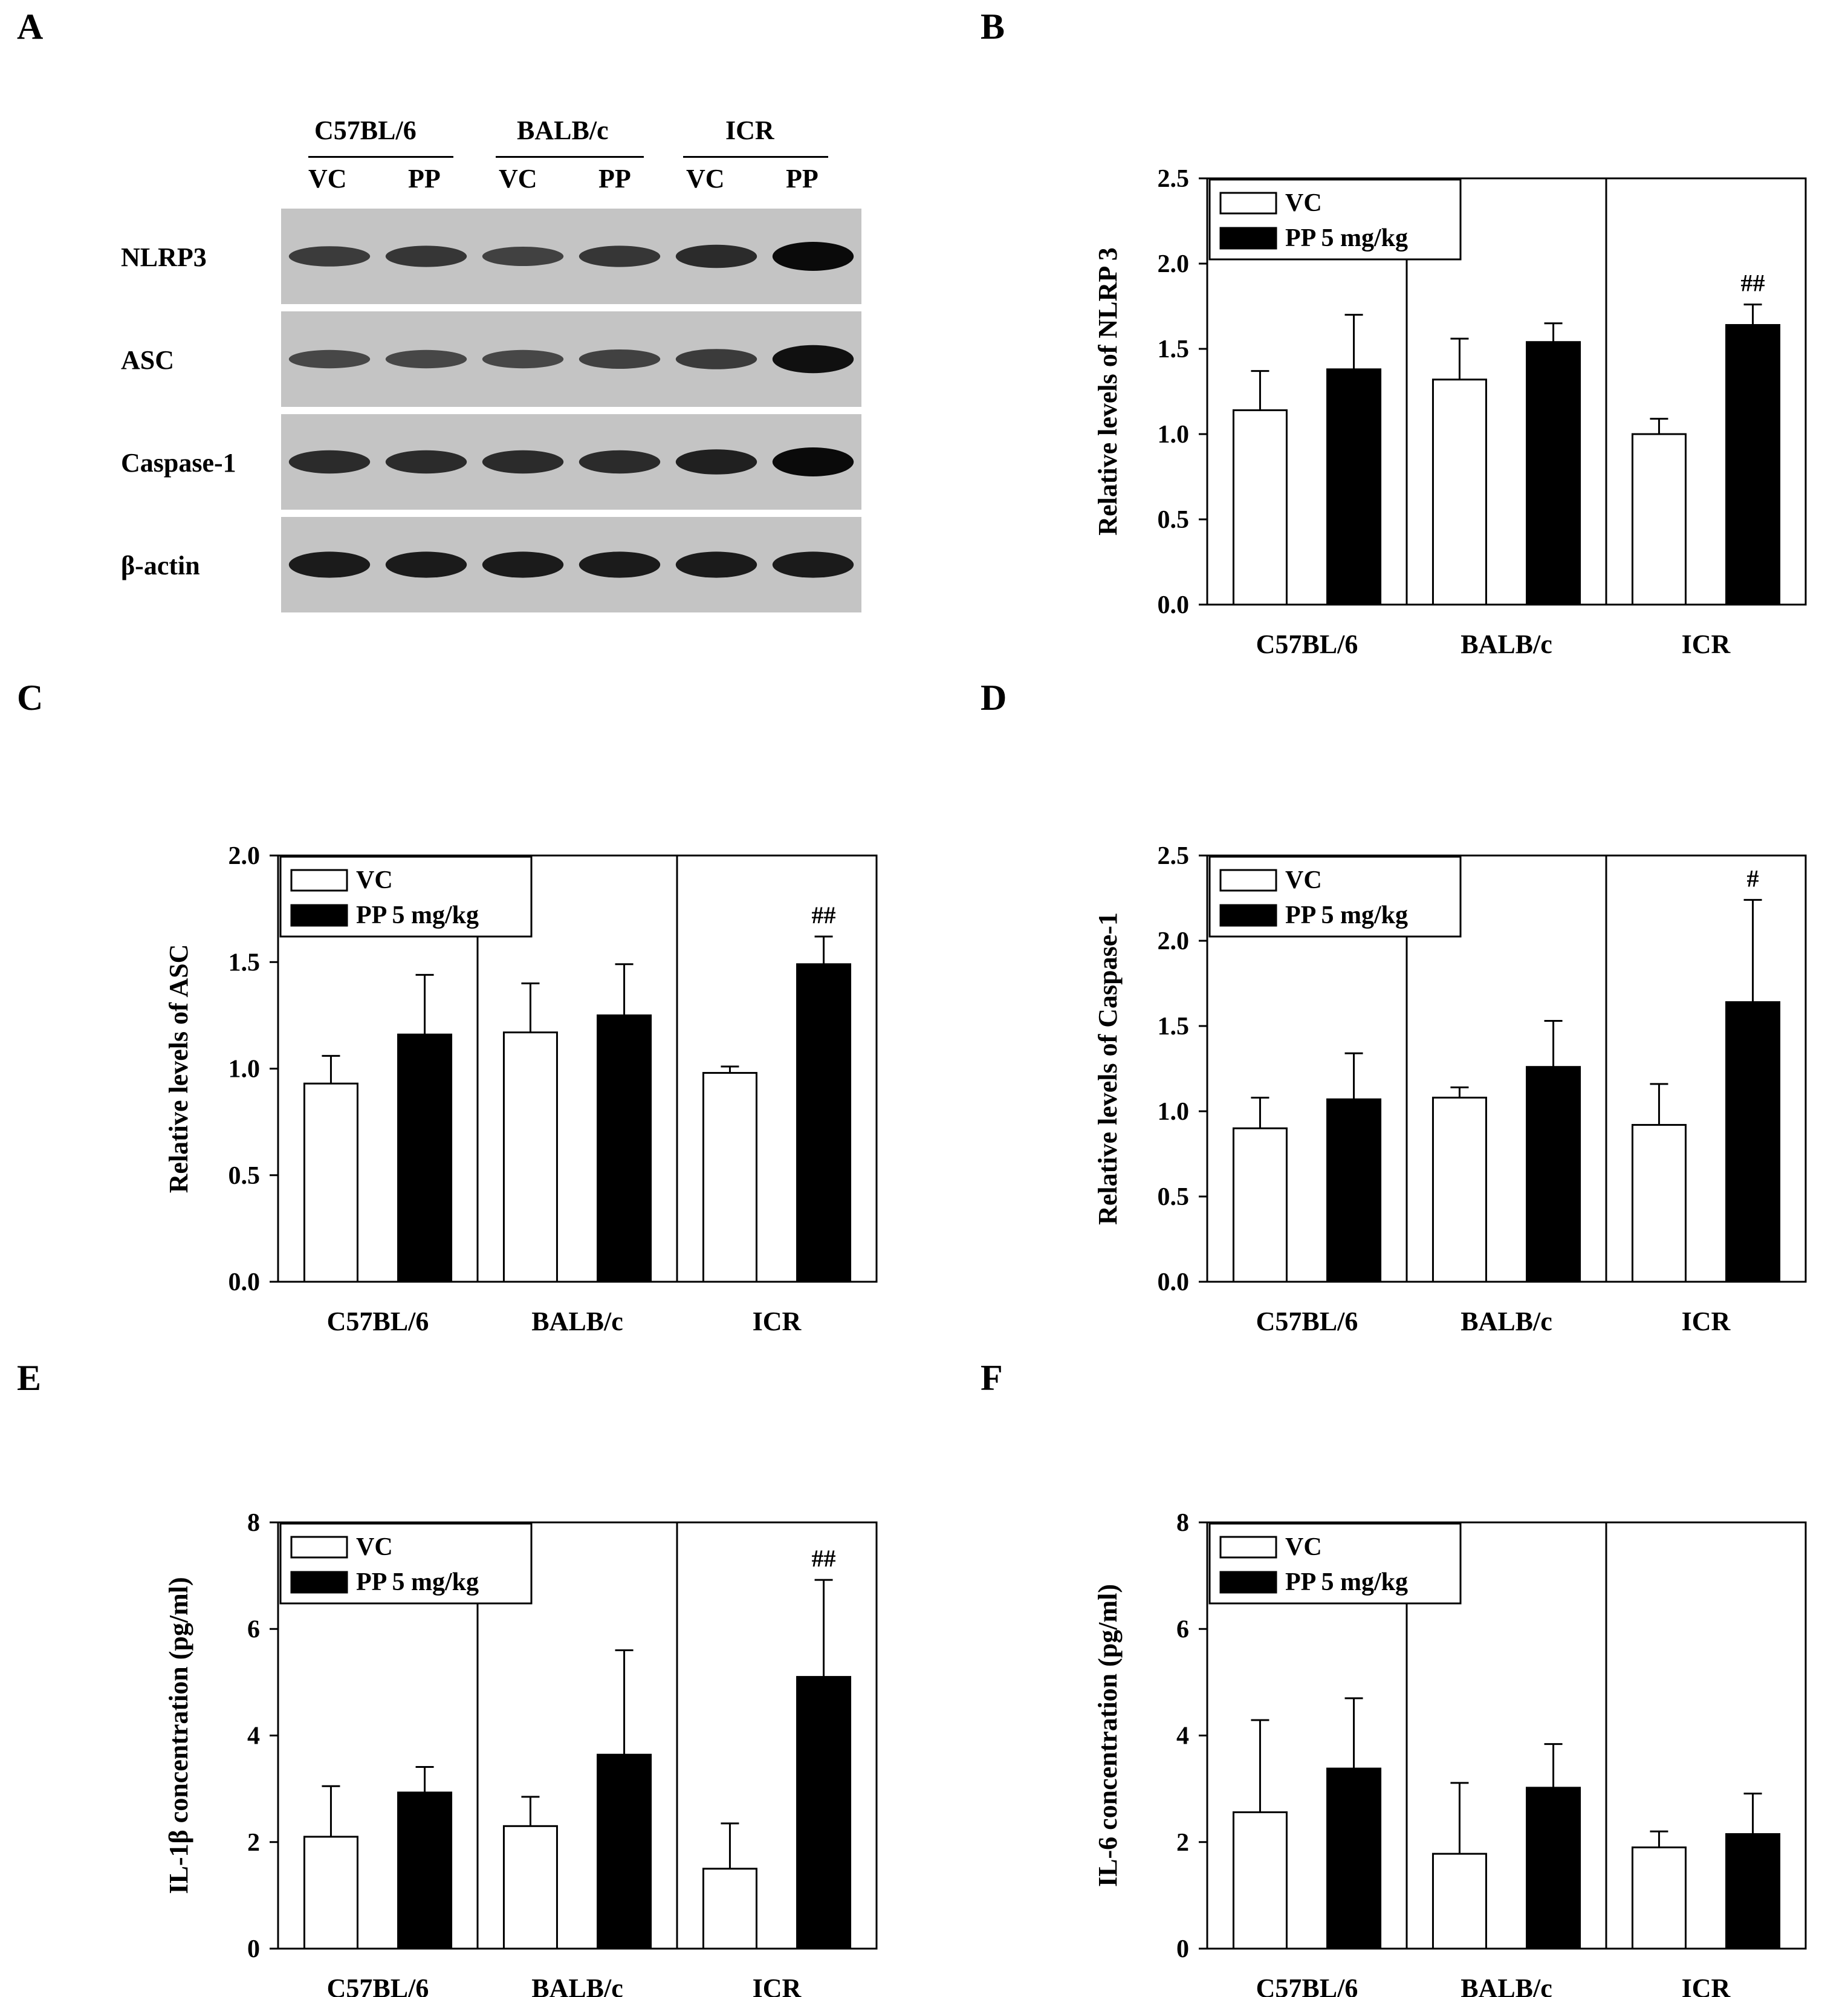 This screenshot has height=1997, width=1848. What do you see at coordinates (30, 27) in the screenshot?
I see `panel-label-a: A` at bounding box center [30, 27].